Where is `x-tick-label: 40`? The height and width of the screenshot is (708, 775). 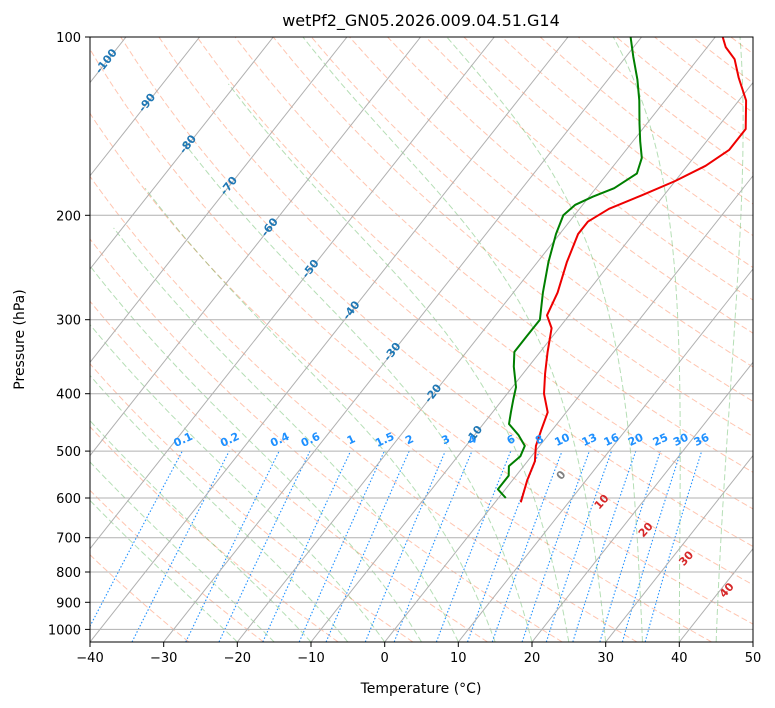 x-tick-label: 40 is located at coordinates (679, 658).